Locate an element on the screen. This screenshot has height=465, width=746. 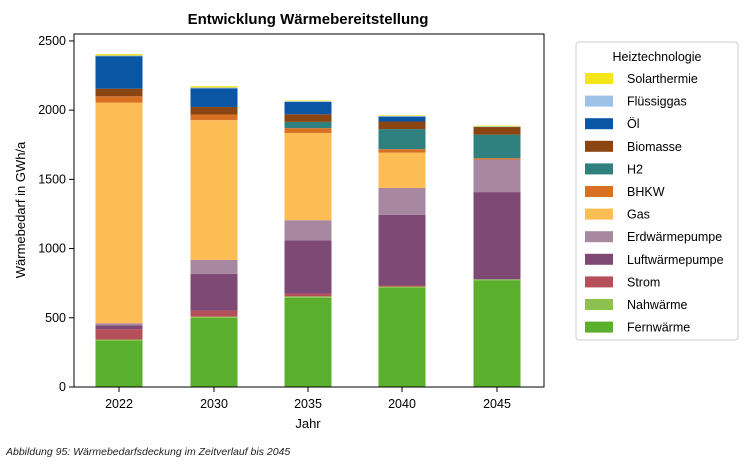
bar-segment-flüssiggas-2022 is located at coordinates (119, 56).